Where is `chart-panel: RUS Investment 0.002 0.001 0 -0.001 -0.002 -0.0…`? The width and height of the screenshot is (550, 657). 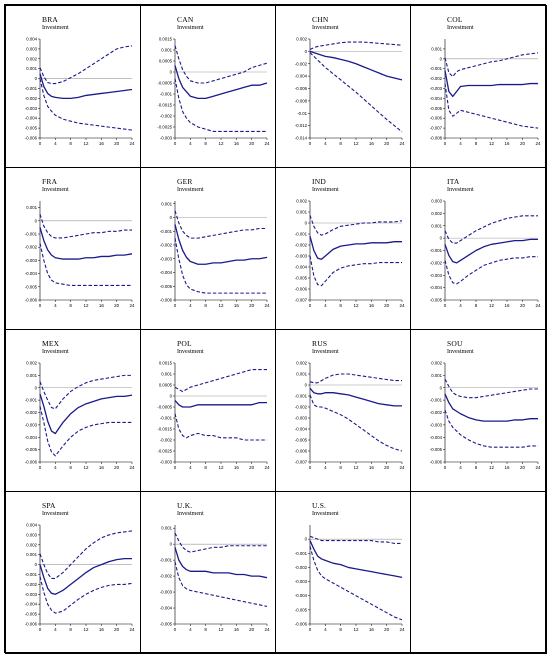 chart-panel: RUS Investment 0.002 0.001 0 -0.001 -0.002 -0.0… is located at coordinates (343, 410).